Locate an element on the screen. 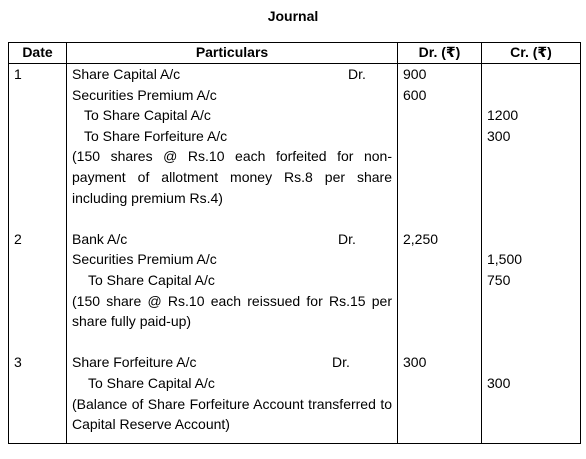 The height and width of the screenshot is (459, 586). debit-line: Share Capital A/c Dr. is located at coordinates (232, 74).